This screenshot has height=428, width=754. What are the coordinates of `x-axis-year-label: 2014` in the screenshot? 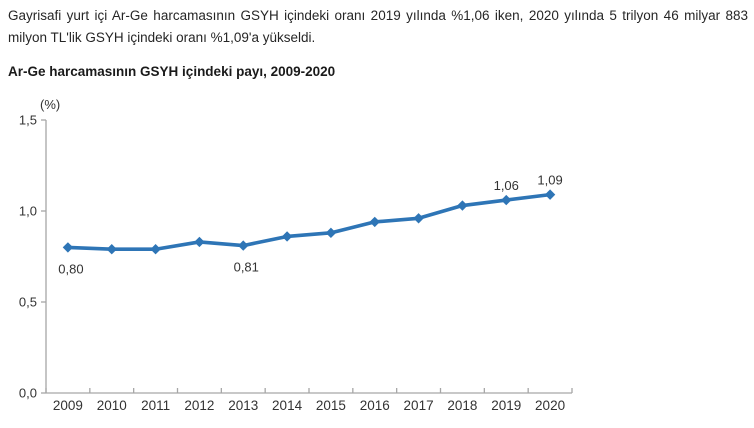 It's located at (287, 405).